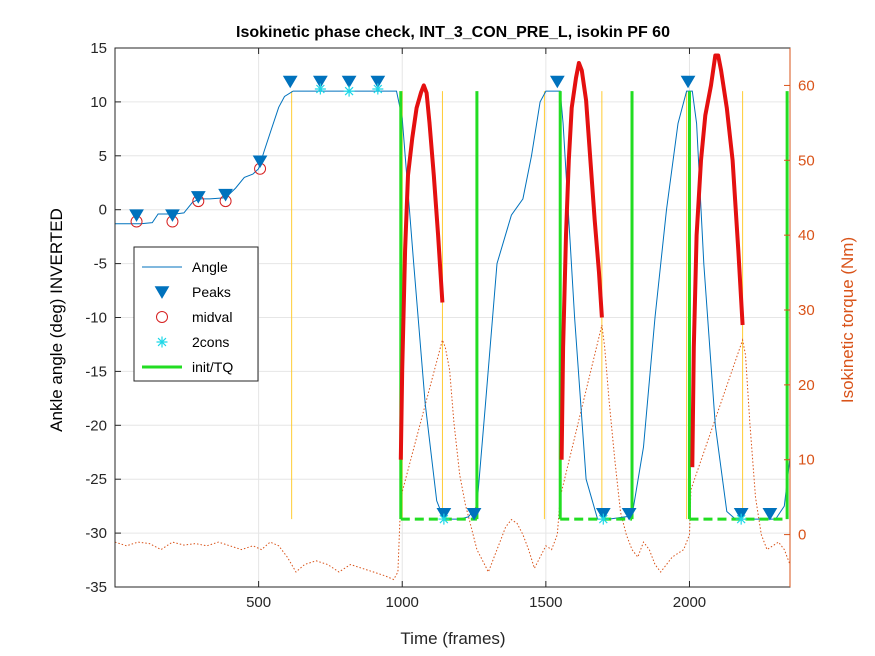  What do you see at coordinates (162, 342) in the screenshot?
I see `legend-swatch-twocons` at bounding box center [162, 342].